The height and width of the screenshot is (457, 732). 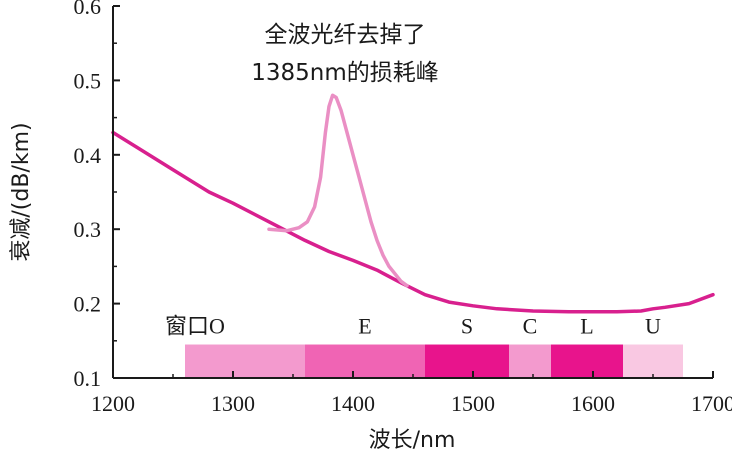 What do you see at coordinates (467, 325) in the screenshot?
I see `band-label-2: S` at bounding box center [467, 325].